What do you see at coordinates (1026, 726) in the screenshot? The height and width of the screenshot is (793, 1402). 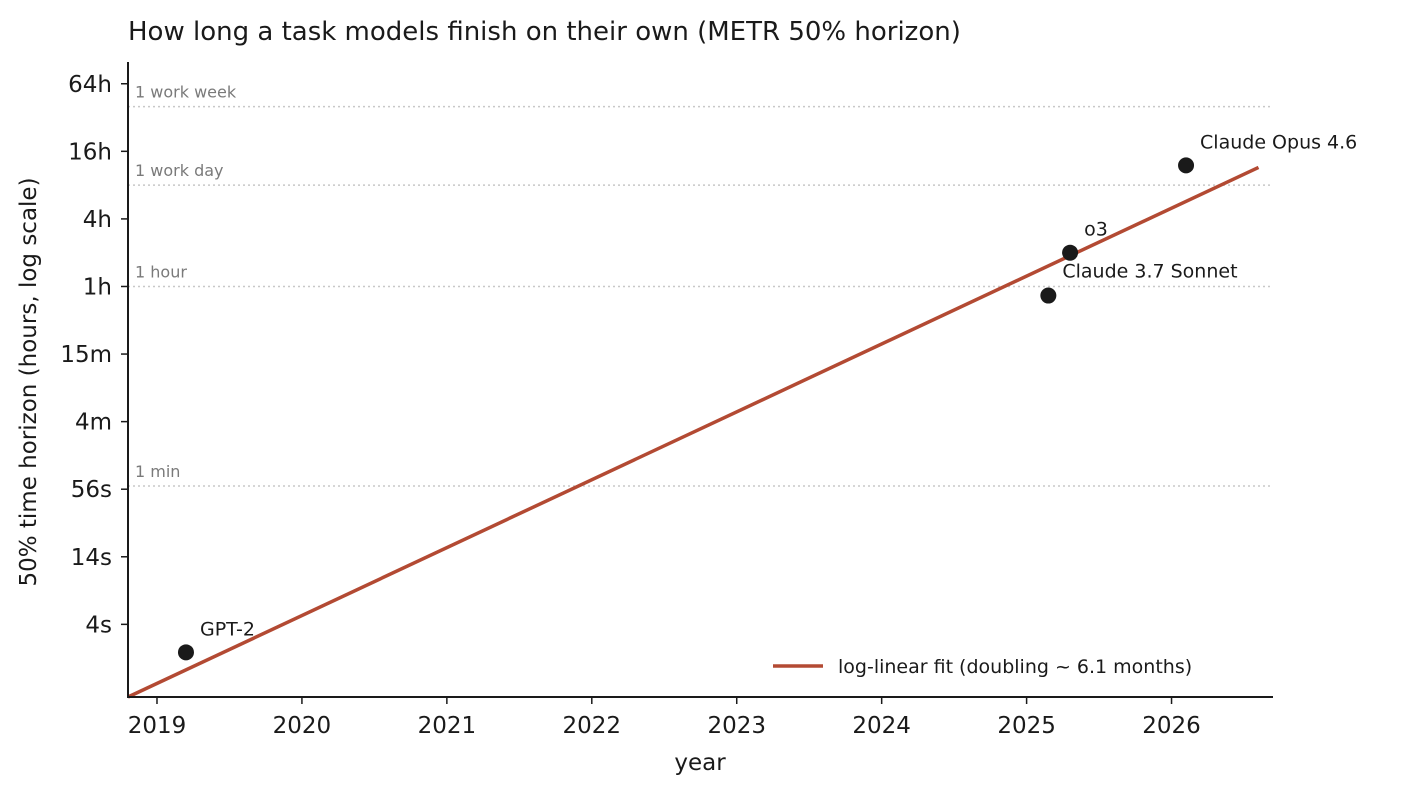 I see `x-tick-label-2025: 2025` at bounding box center [1026, 726].